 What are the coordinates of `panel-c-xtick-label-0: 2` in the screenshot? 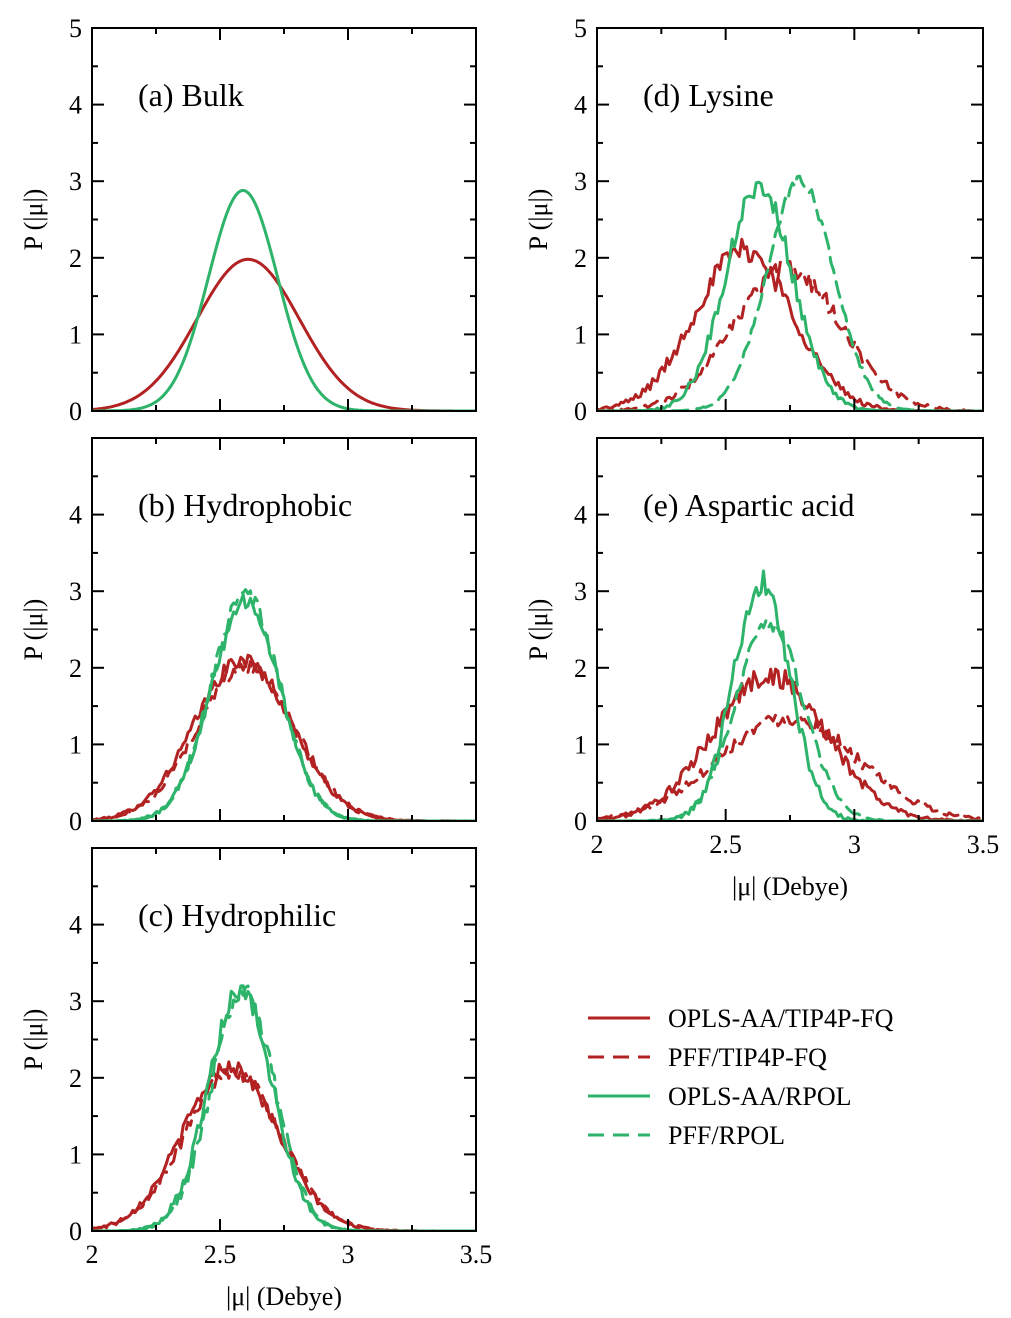 It's located at (92, 1254).